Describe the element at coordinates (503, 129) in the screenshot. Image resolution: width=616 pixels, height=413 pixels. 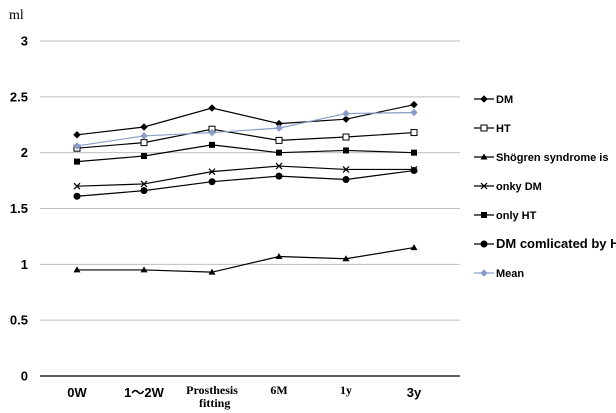
I see `legend-label: HT` at that location.